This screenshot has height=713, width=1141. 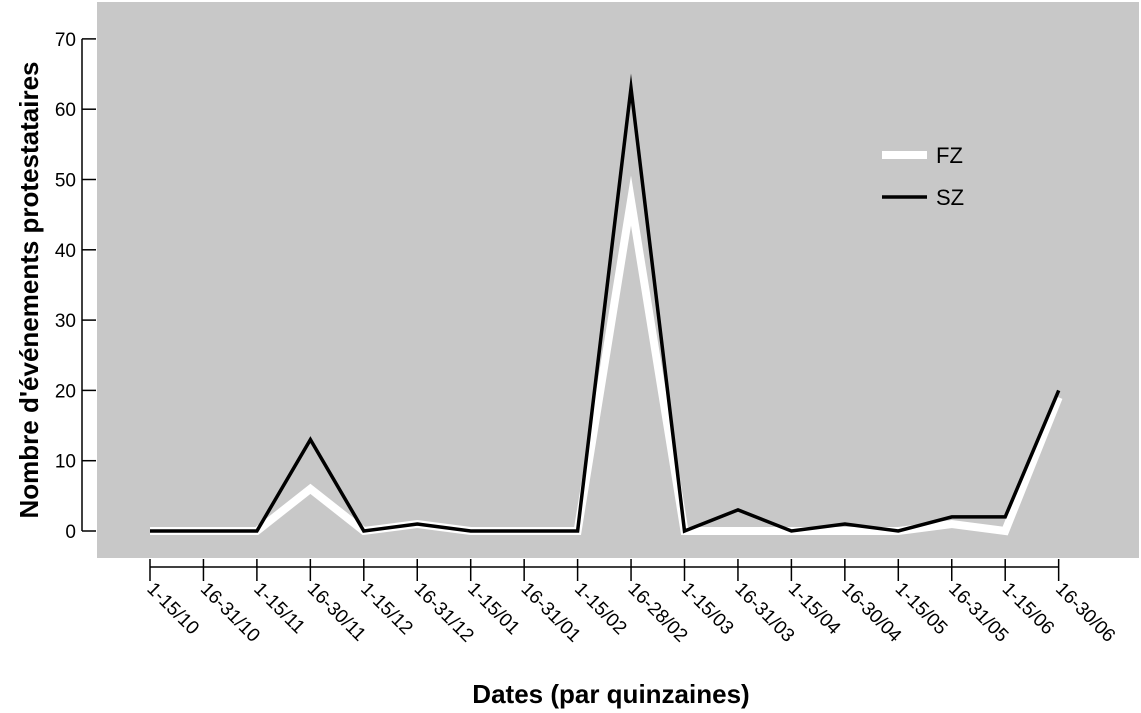 I want to click on y-axis-title: Nombre d'événements protestataires, so click(x=29, y=289).